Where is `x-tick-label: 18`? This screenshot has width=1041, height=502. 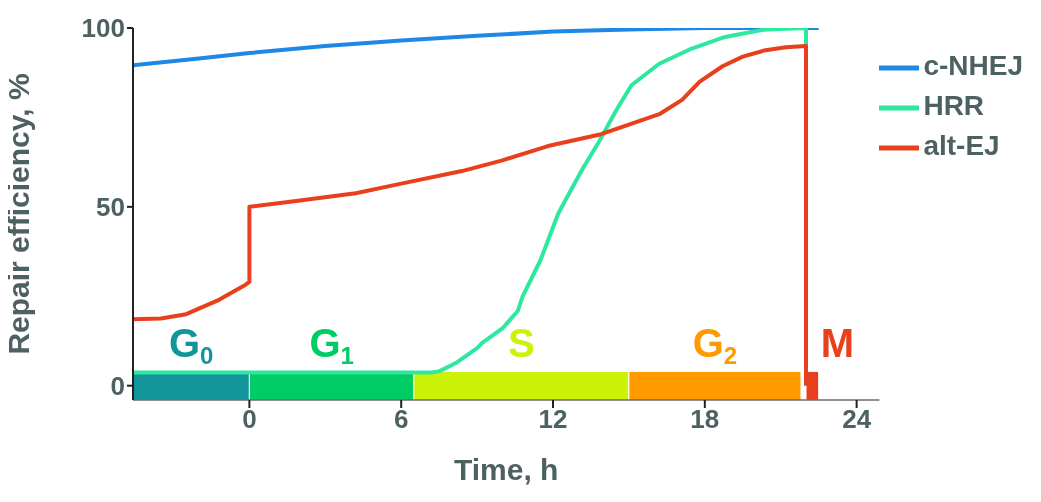
x-tick-label: 18 is located at coordinates (705, 419).